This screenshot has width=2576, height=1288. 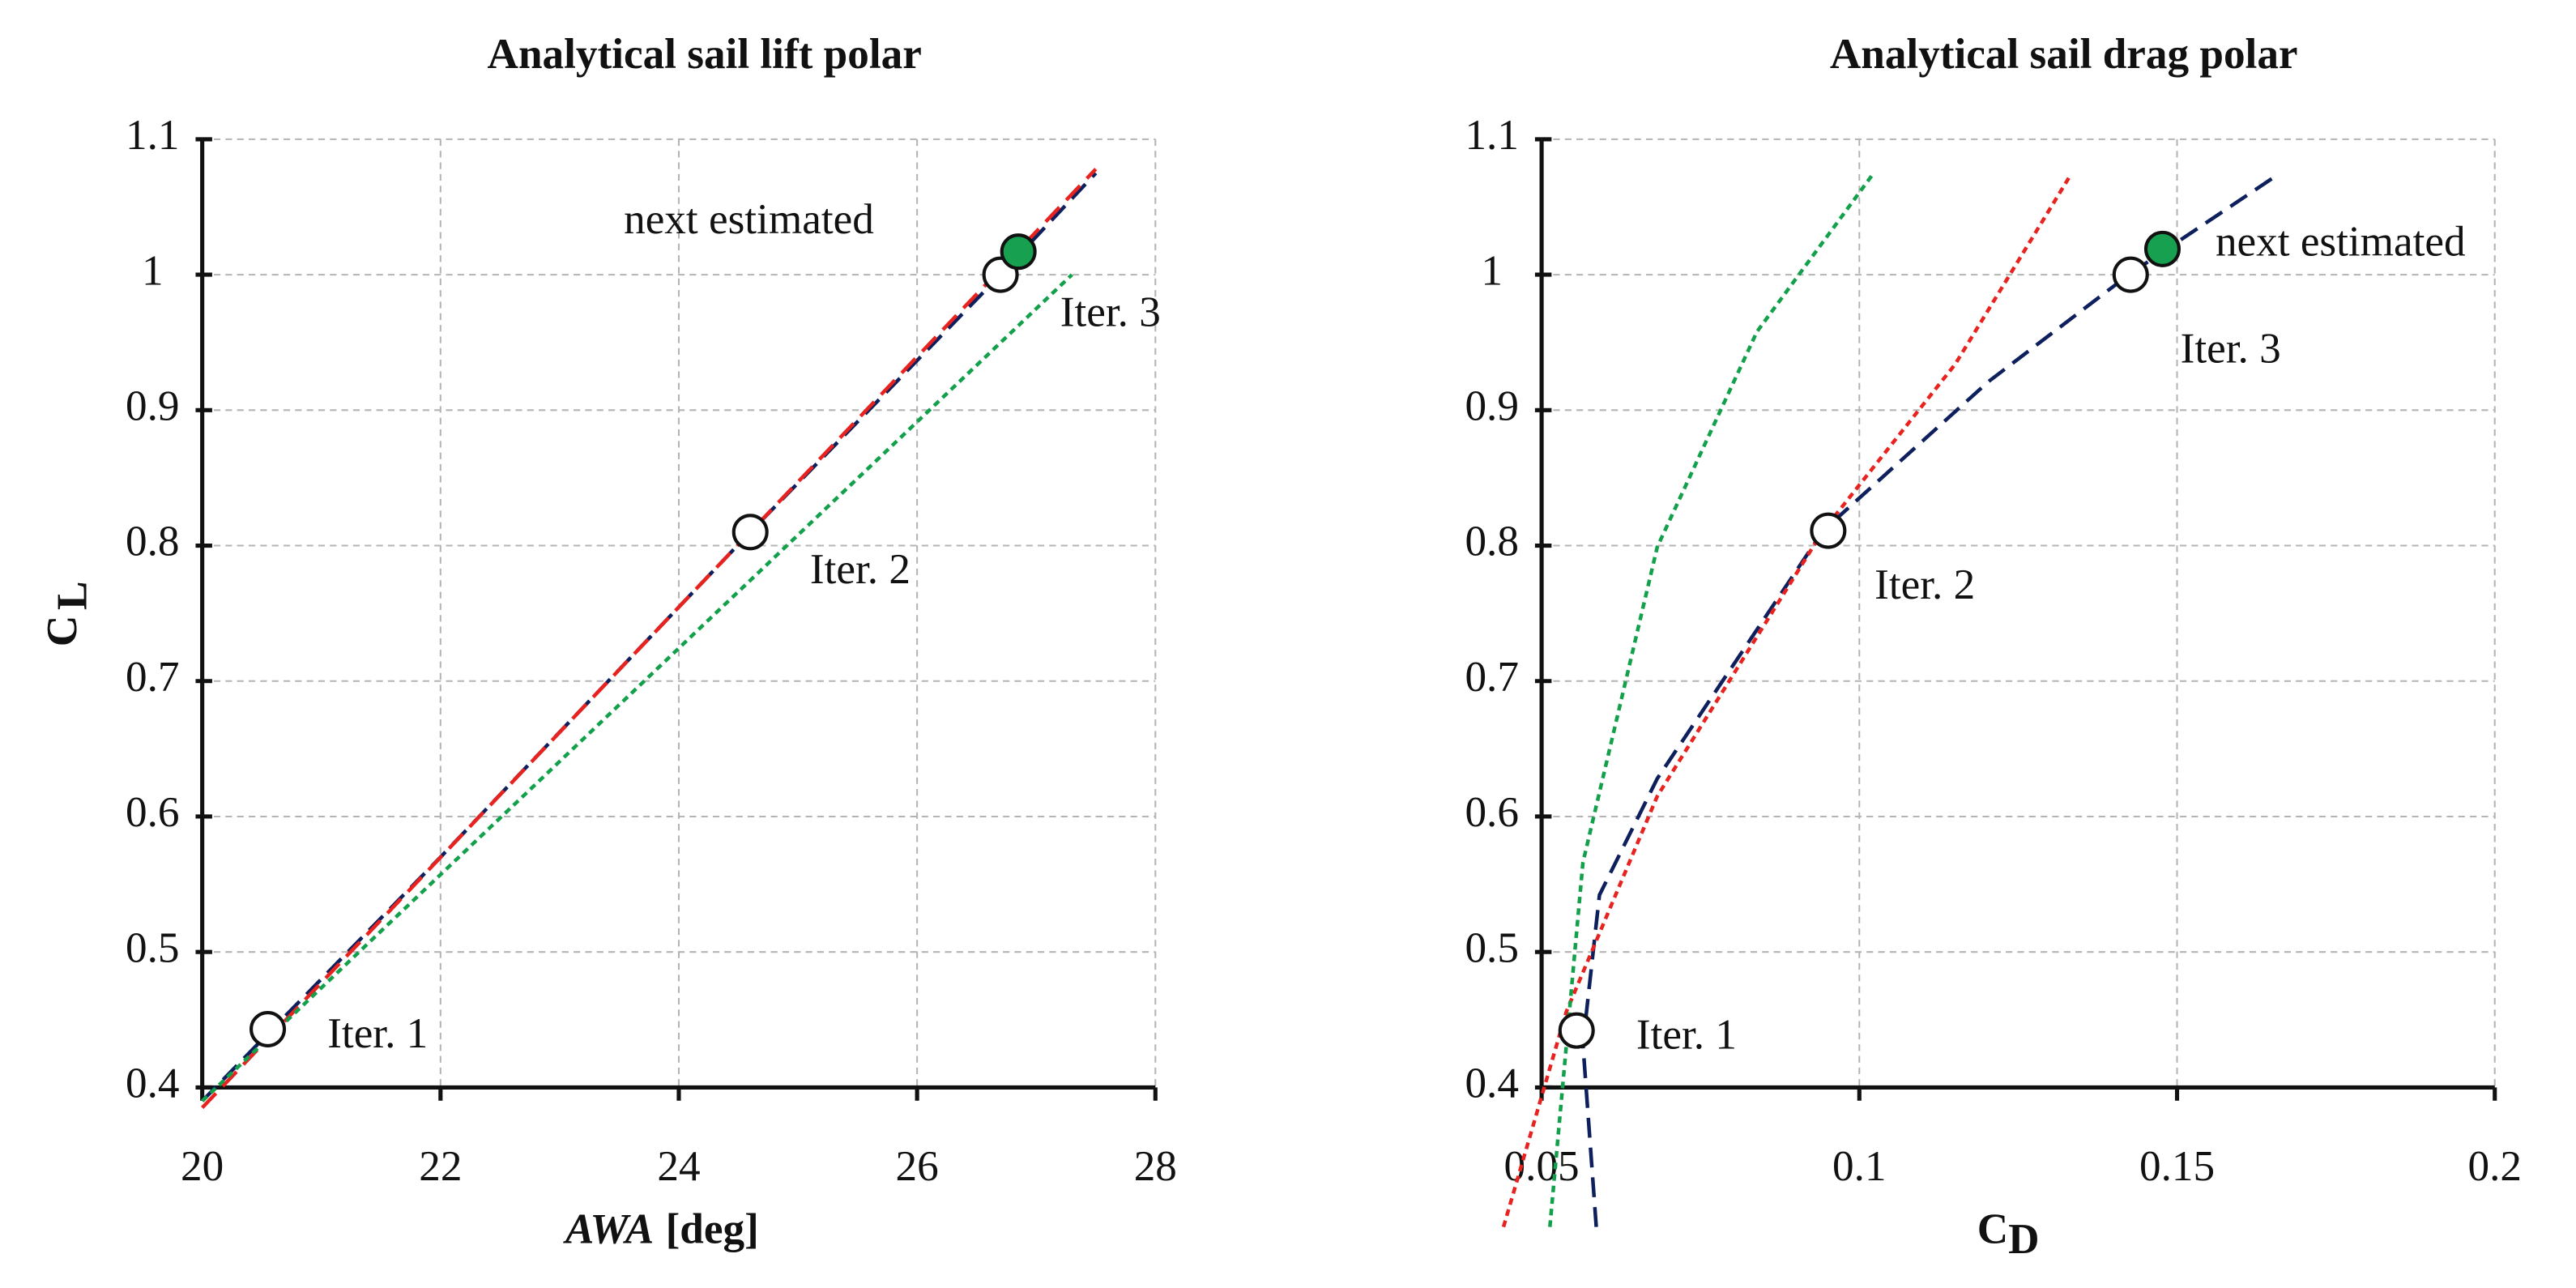 I want to click on x-tick-label: 22, so click(x=441, y=1166).